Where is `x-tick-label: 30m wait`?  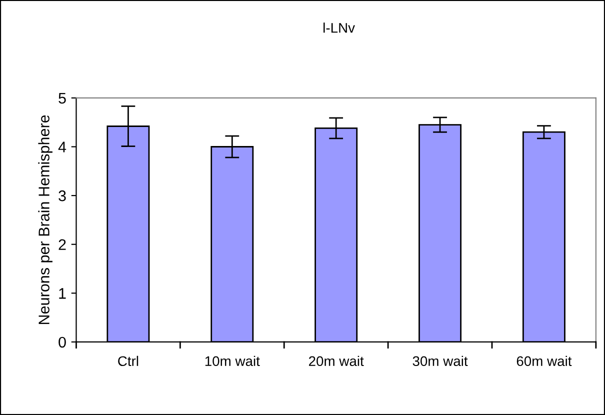 x-tick-label: 30m wait is located at coordinates (440, 361).